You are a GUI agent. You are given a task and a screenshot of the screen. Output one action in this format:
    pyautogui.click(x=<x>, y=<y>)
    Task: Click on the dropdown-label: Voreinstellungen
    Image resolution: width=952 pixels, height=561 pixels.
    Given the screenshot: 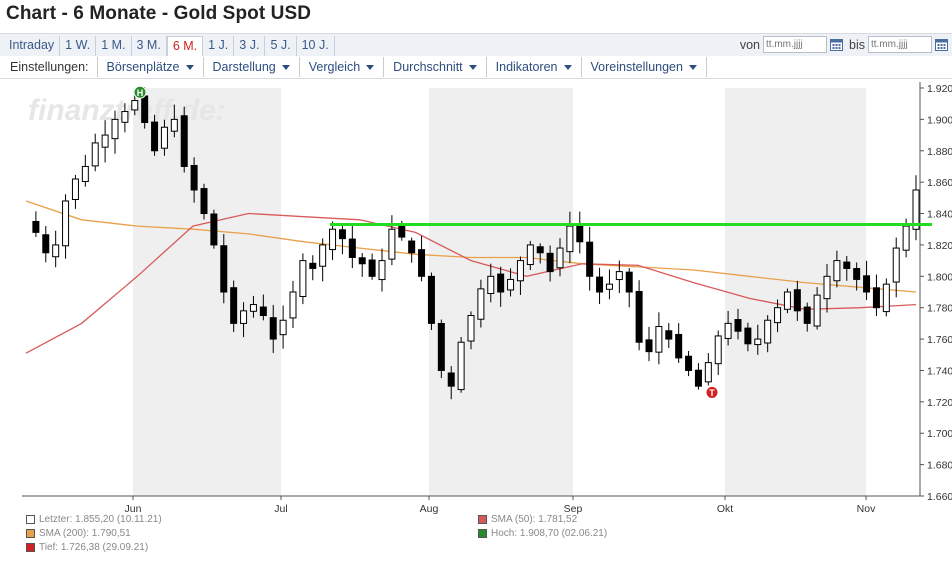 What is the action you would take?
    pyautogui.click(x=636, y=67)
    